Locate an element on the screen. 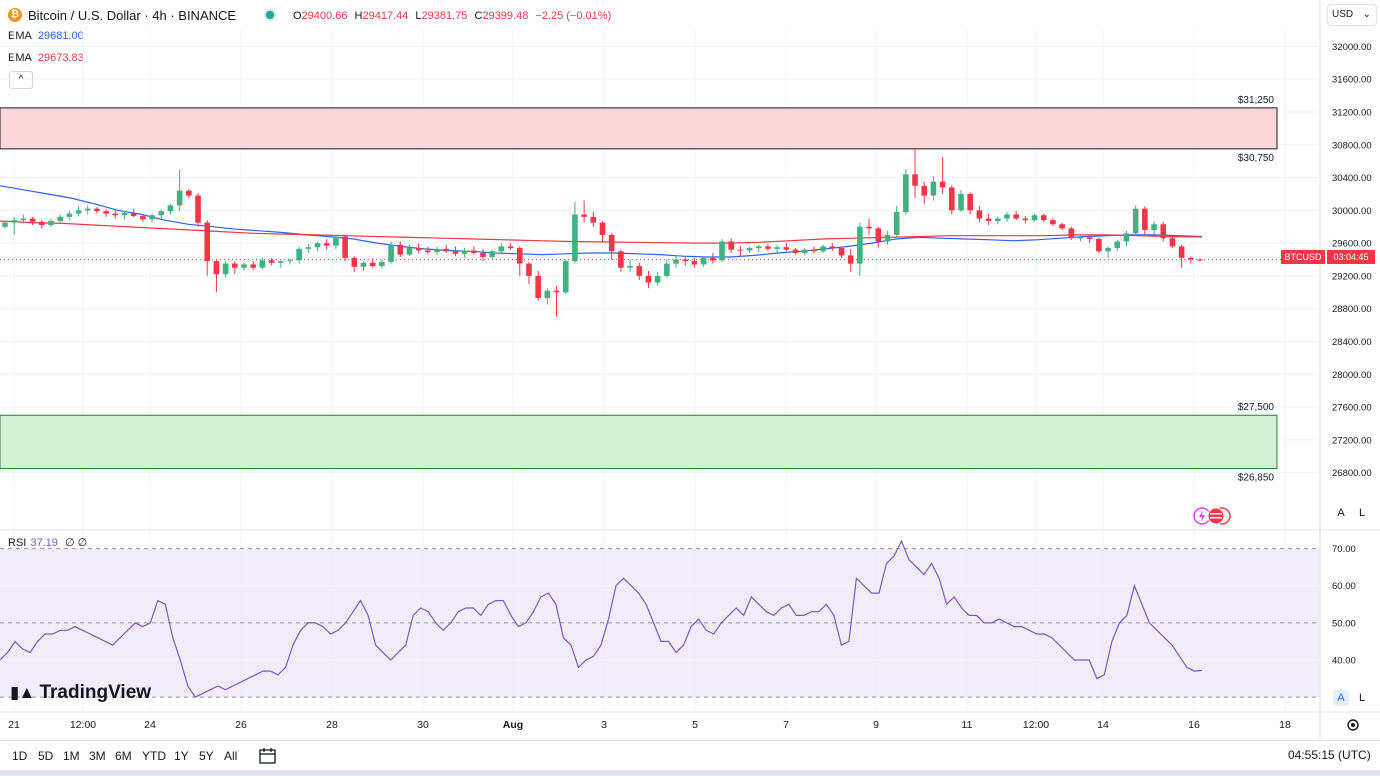 The image size is (1380, 776). support-lower-label: $26,850 is located at coordinates (1256, 478).